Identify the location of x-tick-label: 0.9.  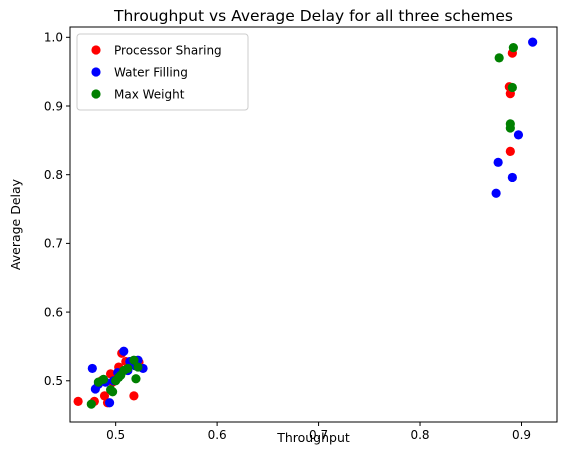
(521, 435).